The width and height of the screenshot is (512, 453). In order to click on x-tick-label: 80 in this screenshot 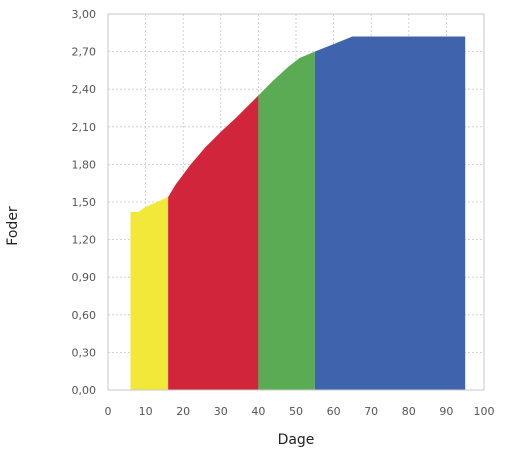, I will do `click(409, 411)`.